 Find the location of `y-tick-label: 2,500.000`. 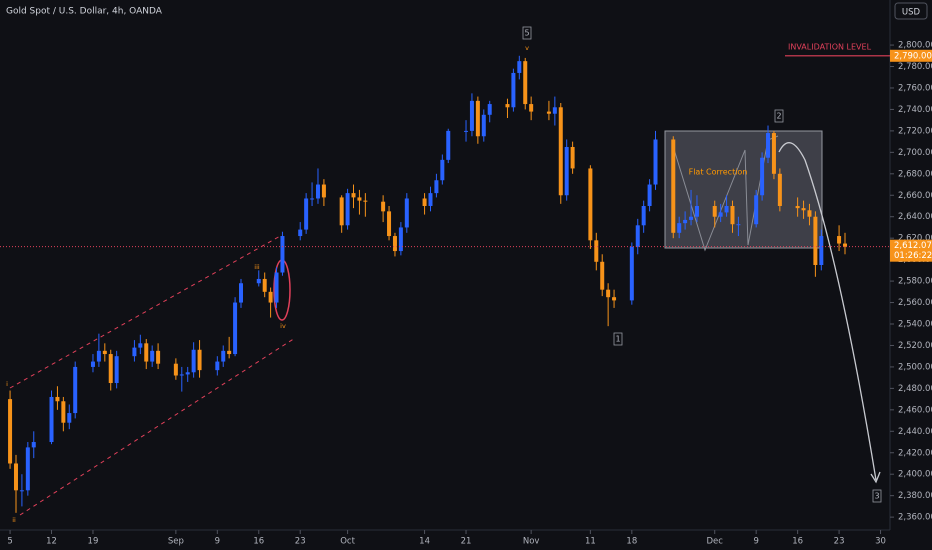

y-tick-label: 2,500.000 is located at coordinates (915, 367).